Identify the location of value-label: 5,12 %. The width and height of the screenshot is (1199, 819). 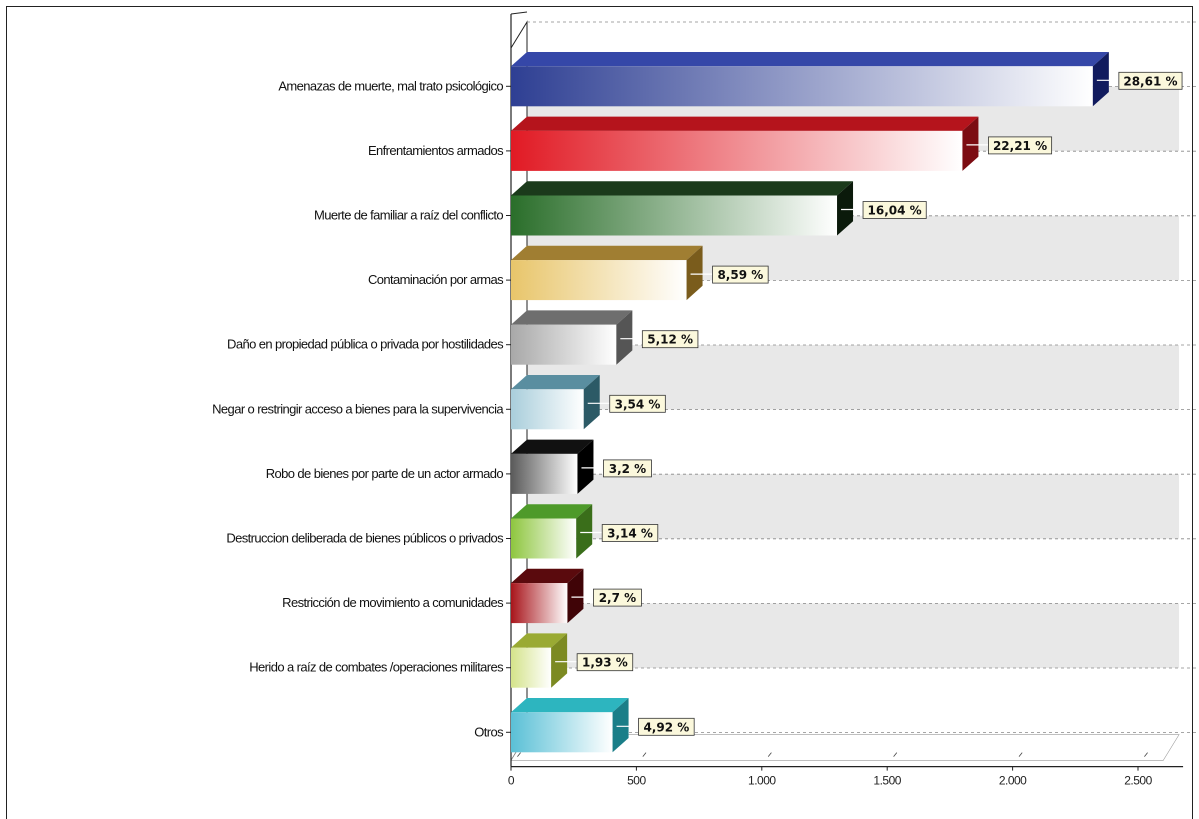
(670, 340).